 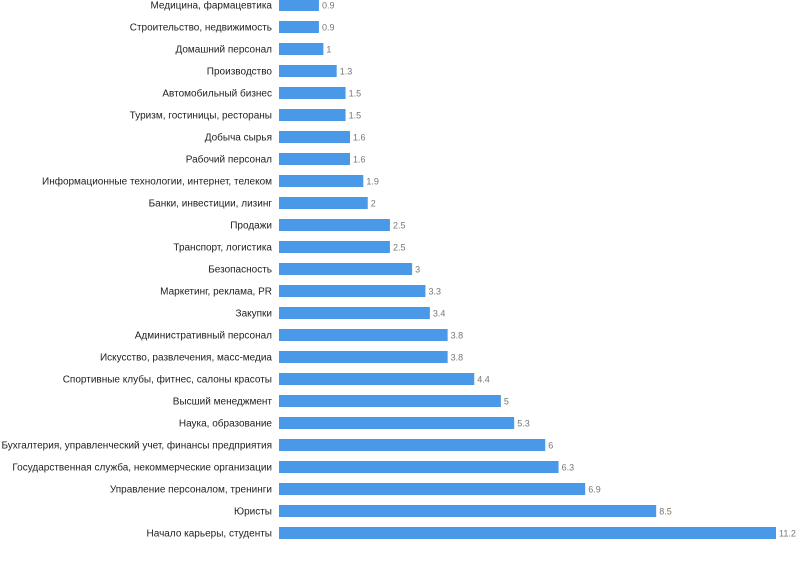 What do you see at coordinates (373, 204) in the screenshot?
I see `value-label: 2` at bounding box center [373, 204].